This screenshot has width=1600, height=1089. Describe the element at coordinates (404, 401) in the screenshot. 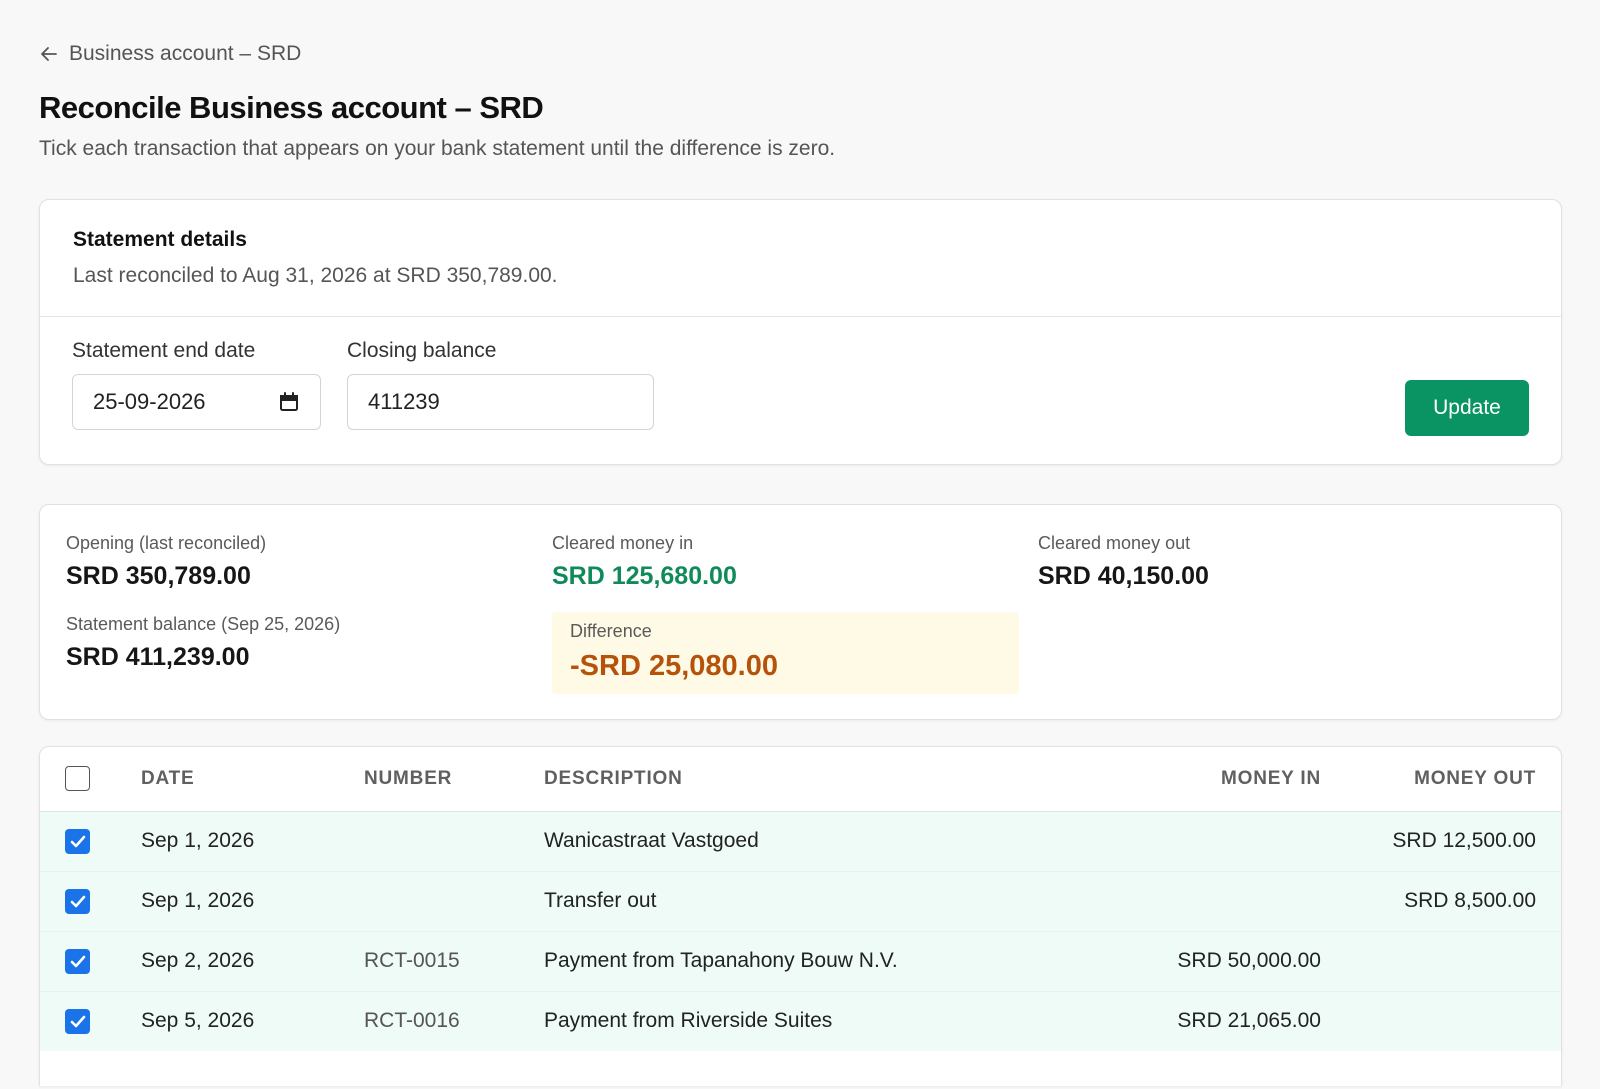

I see `closing-balance-value: 411239` at that location.